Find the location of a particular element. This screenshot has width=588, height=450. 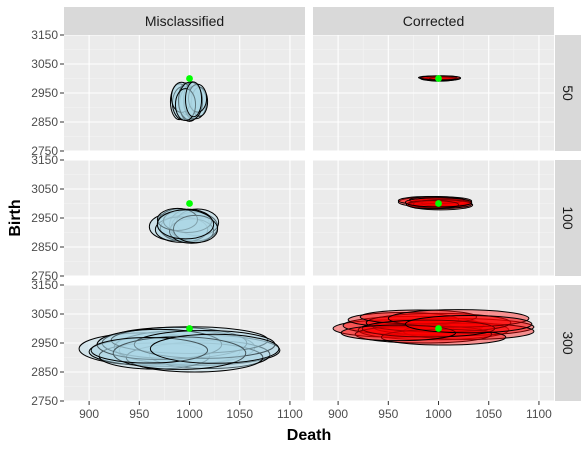

row-strip-label: 50 is located at coordinates (568, 93).